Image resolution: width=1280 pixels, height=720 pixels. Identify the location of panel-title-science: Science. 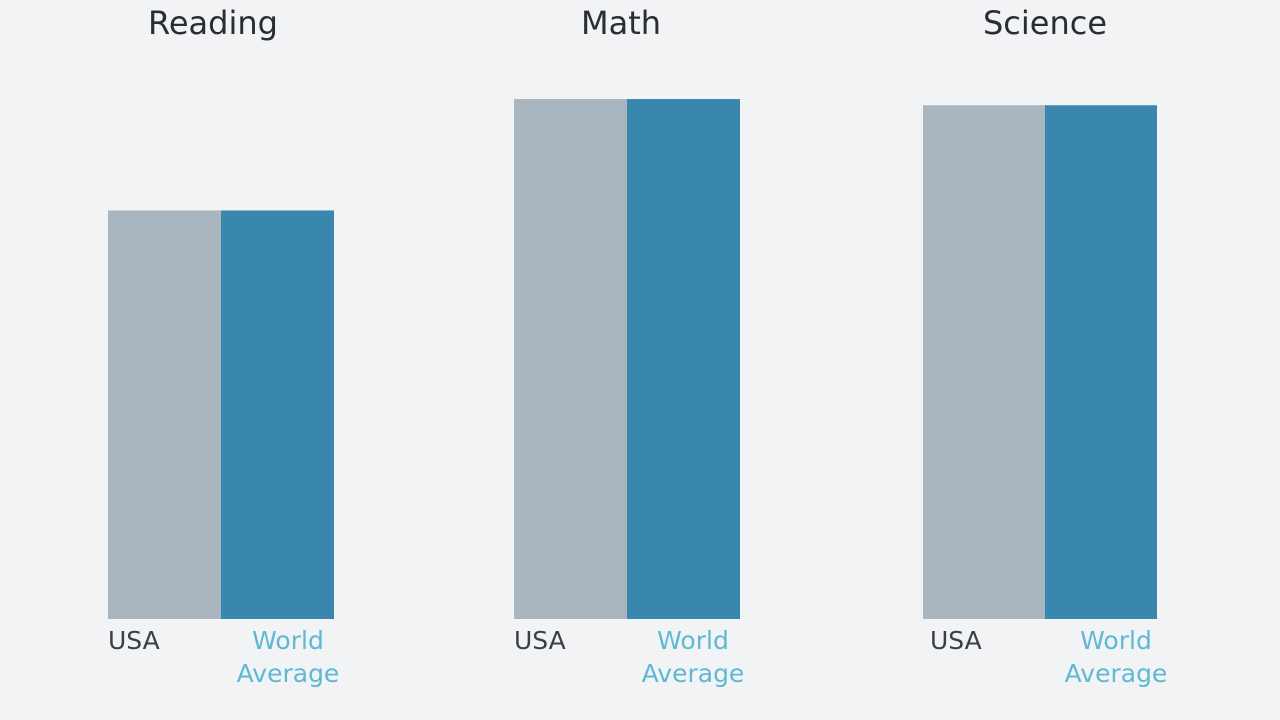
(1045, 23).